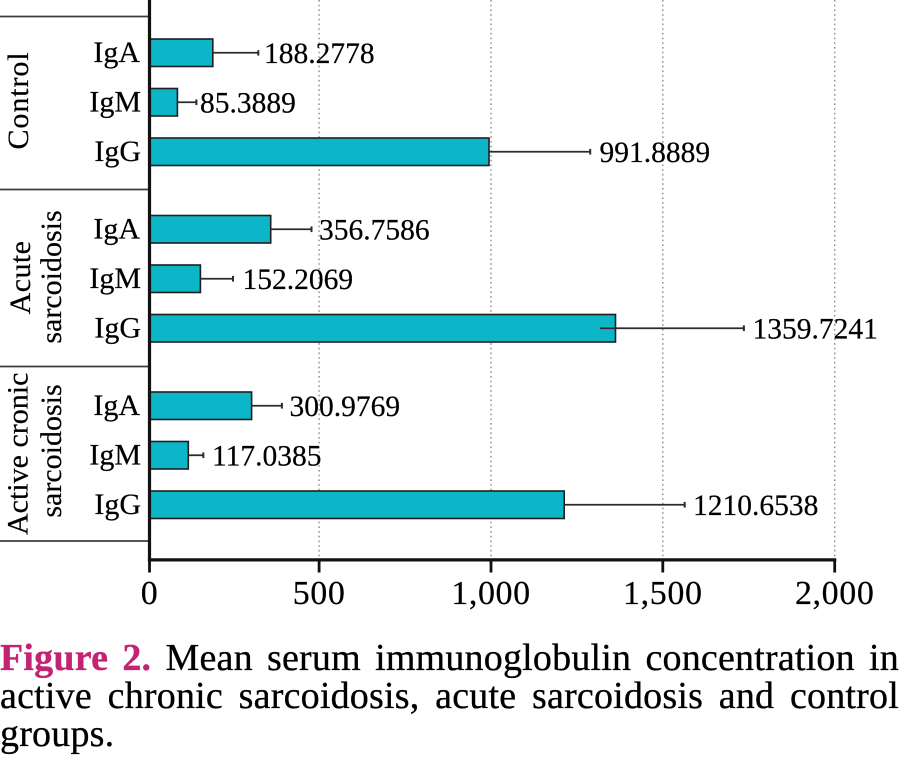 This screenshot has width=899, height=762. What do you see at coordinates (815, 330) in the screenshot?
I see `svg-text: 1359.7241` at bounding box center [815, 330].